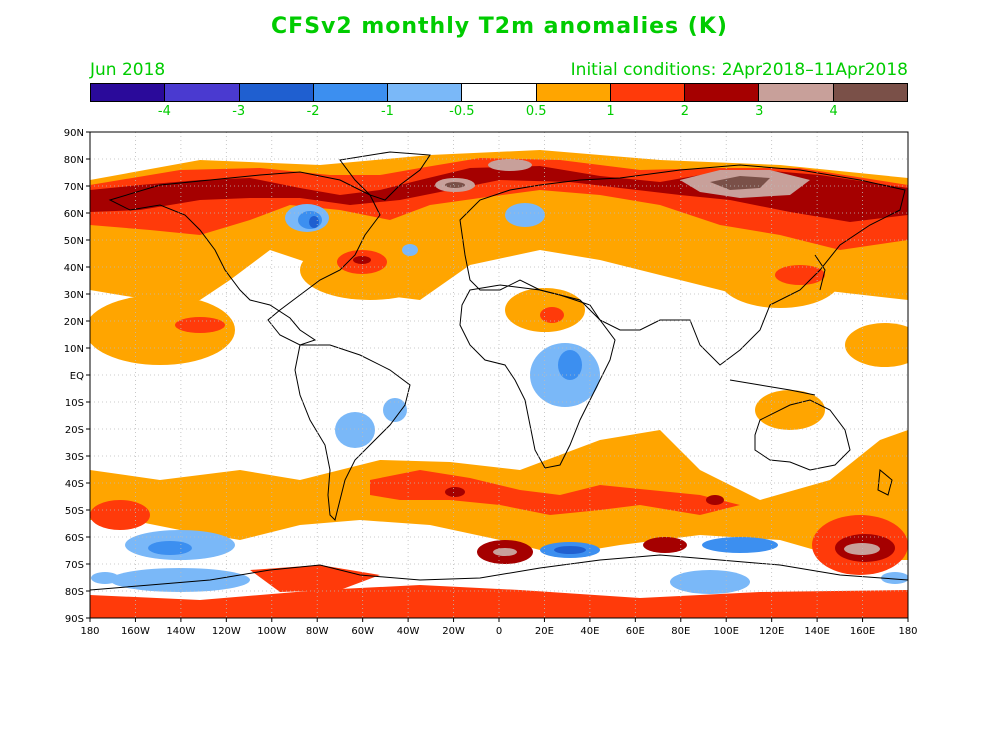  What do you see at coordinates (544, 631) in the screenshot?
I see `longitude-label: 20E` at bounding box center [544, 631].